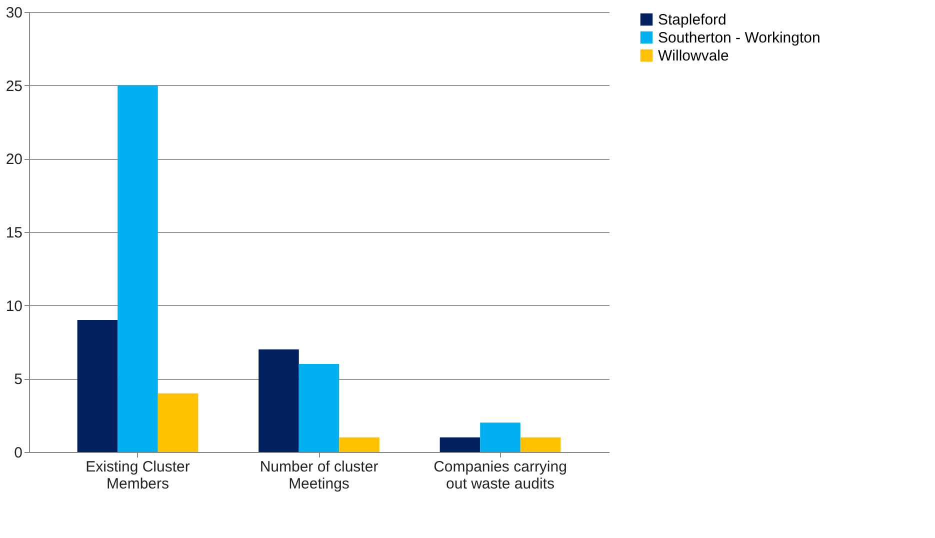 Image resolution: width=935 pixels, height=538 pixels. Describe the element at coordinates (319, 475) in the screenshot. I see `x-tick-label: Number of cluster Meetings` at that location.